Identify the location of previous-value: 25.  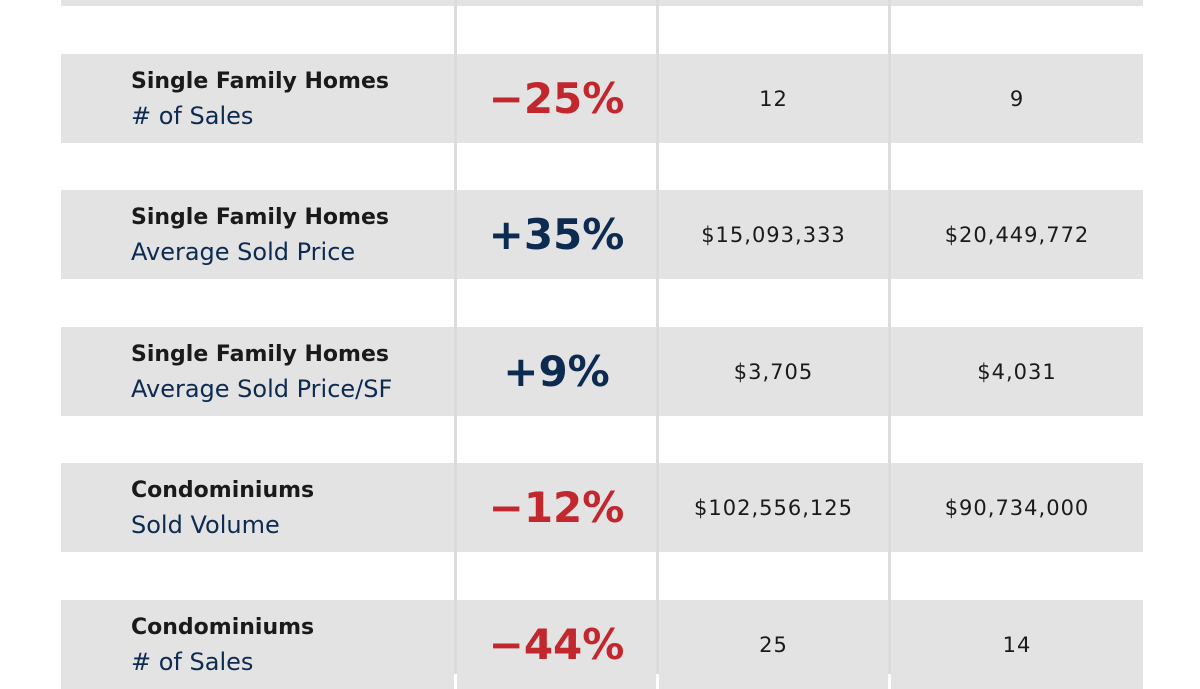
(773, 644).